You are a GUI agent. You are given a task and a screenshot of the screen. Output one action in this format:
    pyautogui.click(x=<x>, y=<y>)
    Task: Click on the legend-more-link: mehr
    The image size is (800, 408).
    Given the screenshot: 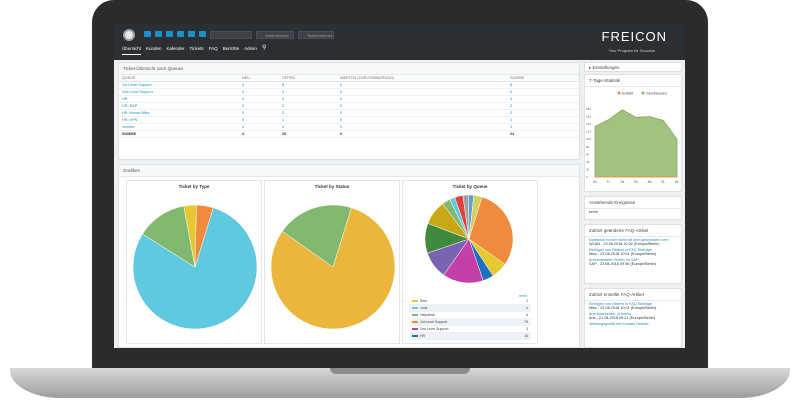 What is the action you would take?
    pyautogui.click(x=523, y=296)
    